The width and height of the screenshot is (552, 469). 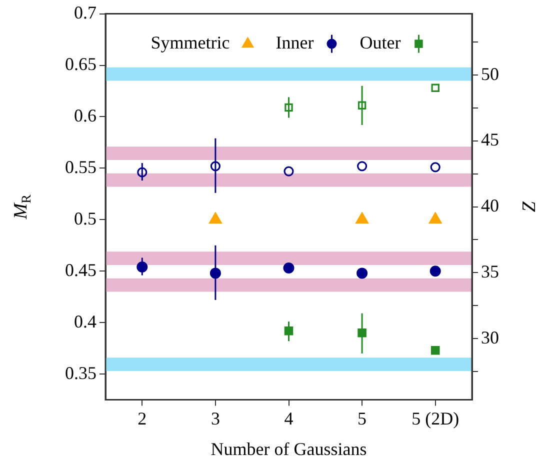 I want to click on x-tick-label: 3, so click(x=215, y=418).